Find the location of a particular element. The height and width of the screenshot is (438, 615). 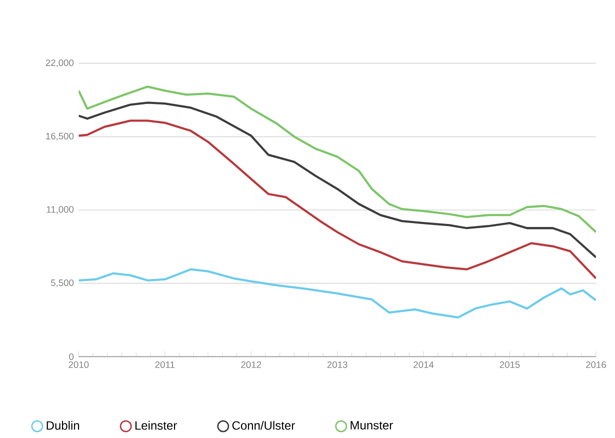

y-tick-label: 5,500 is located at coordinates (62, 283).